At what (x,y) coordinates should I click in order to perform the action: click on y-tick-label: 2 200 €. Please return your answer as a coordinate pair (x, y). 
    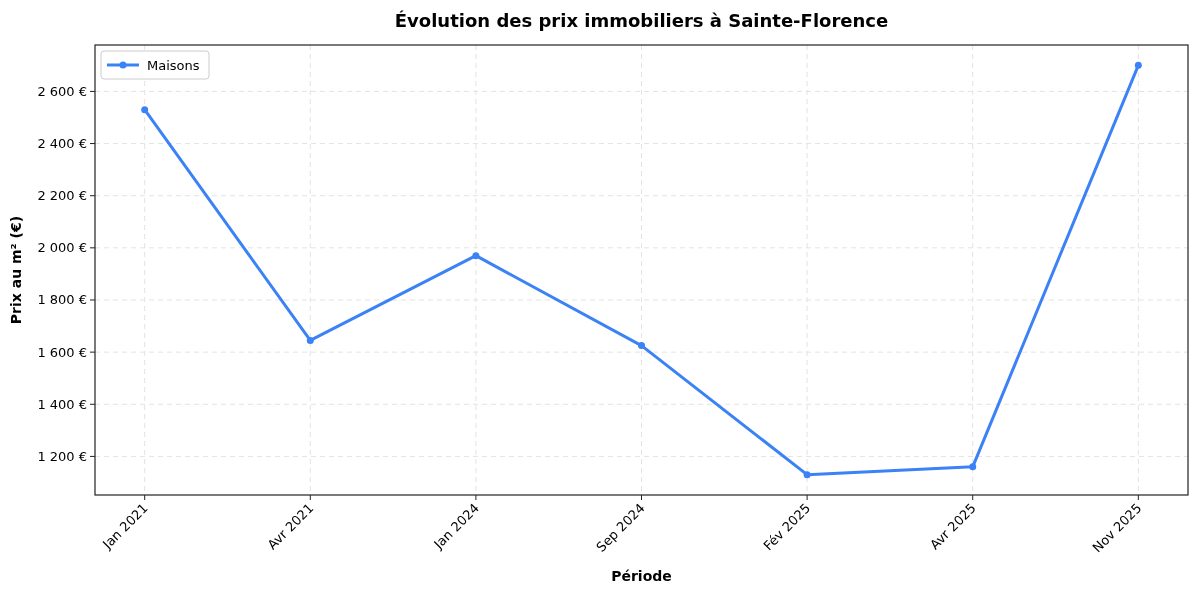
    Looking at the image, I should click on (62, 196).